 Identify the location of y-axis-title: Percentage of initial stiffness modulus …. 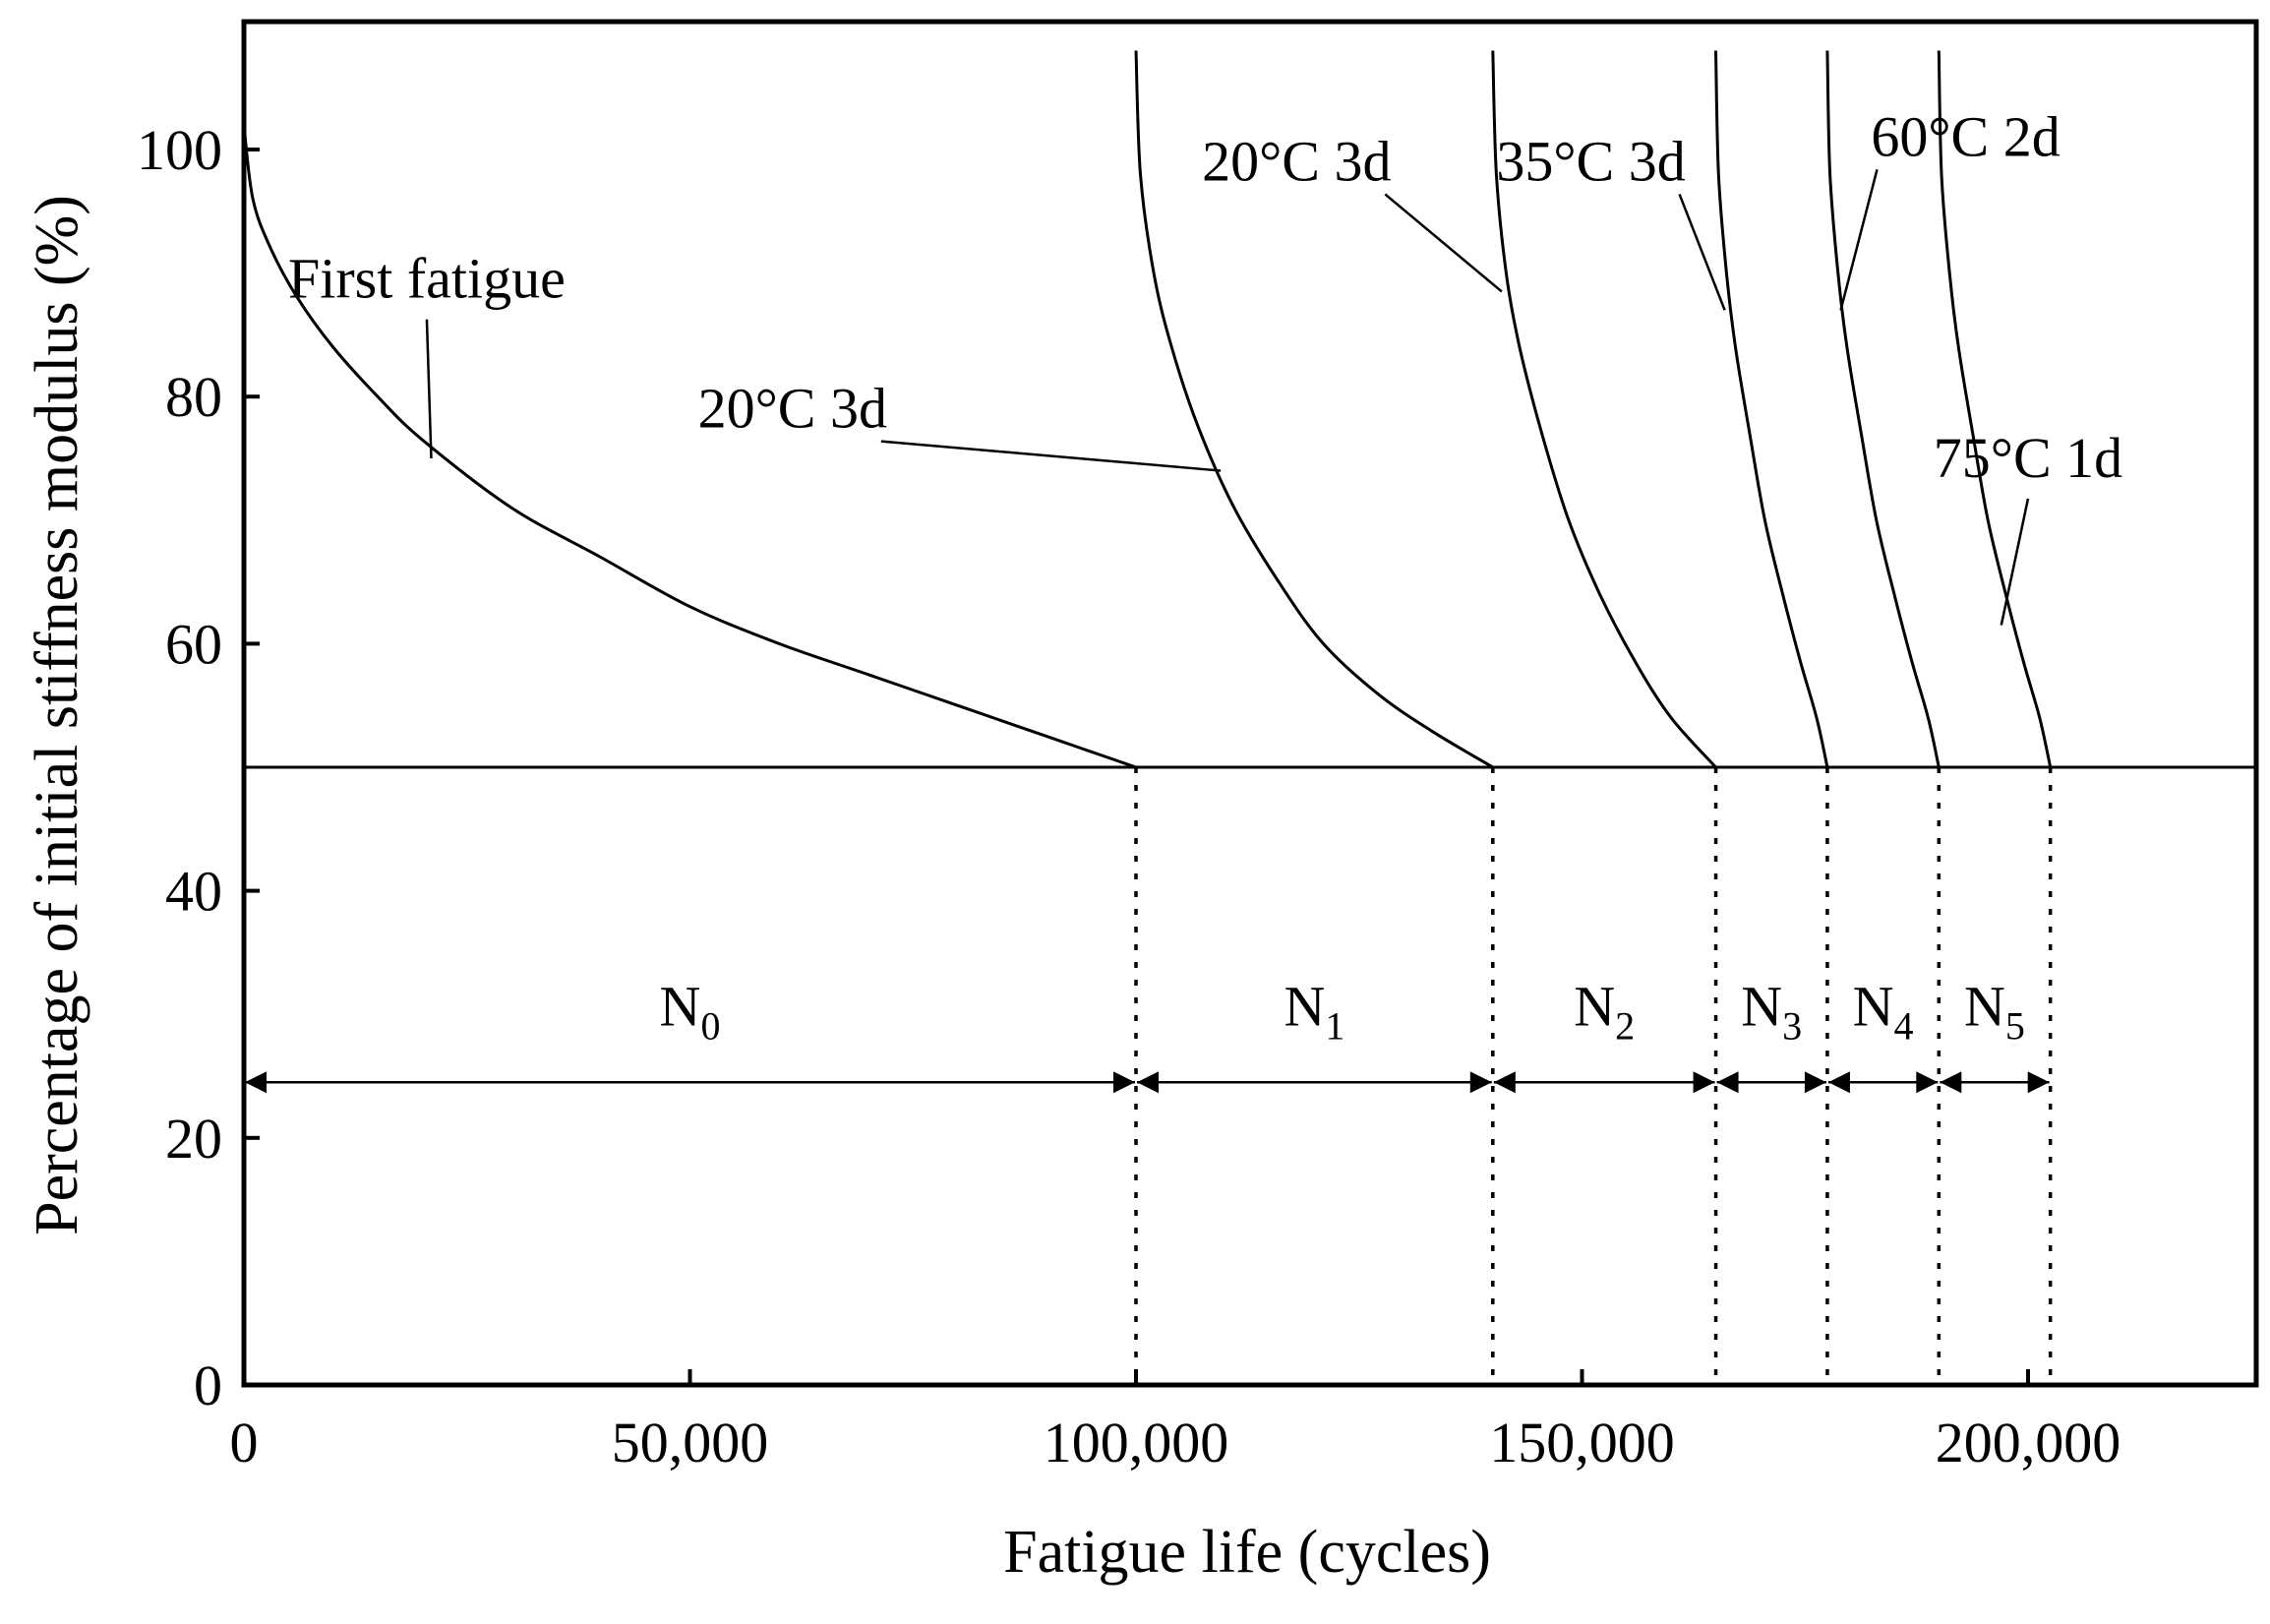
(57, 715).